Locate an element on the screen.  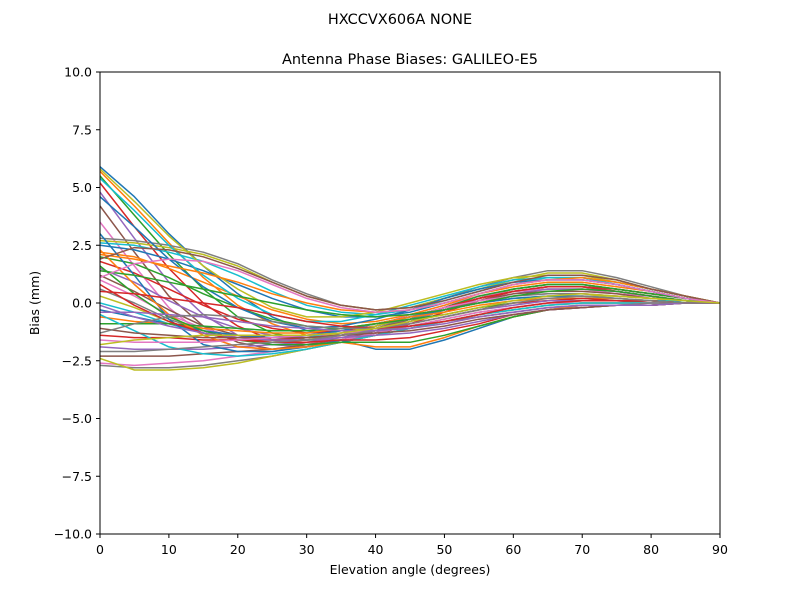
y-axis-label: Bias (mm) is located at coordinates (34, 303).